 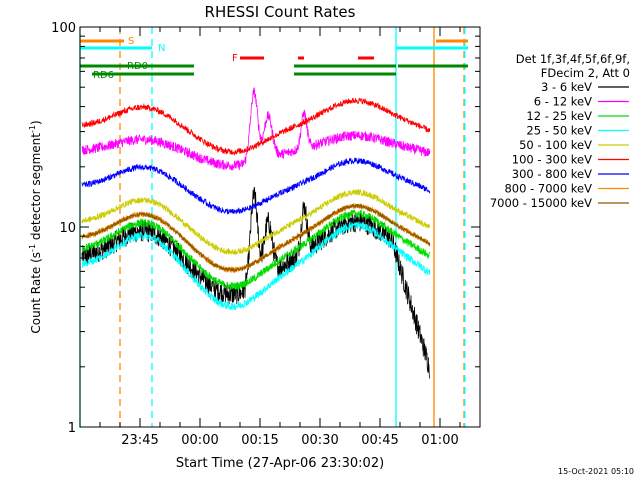 I want to click on y-axis-label-main: Count Rate (s, so click(x=36, y=293).